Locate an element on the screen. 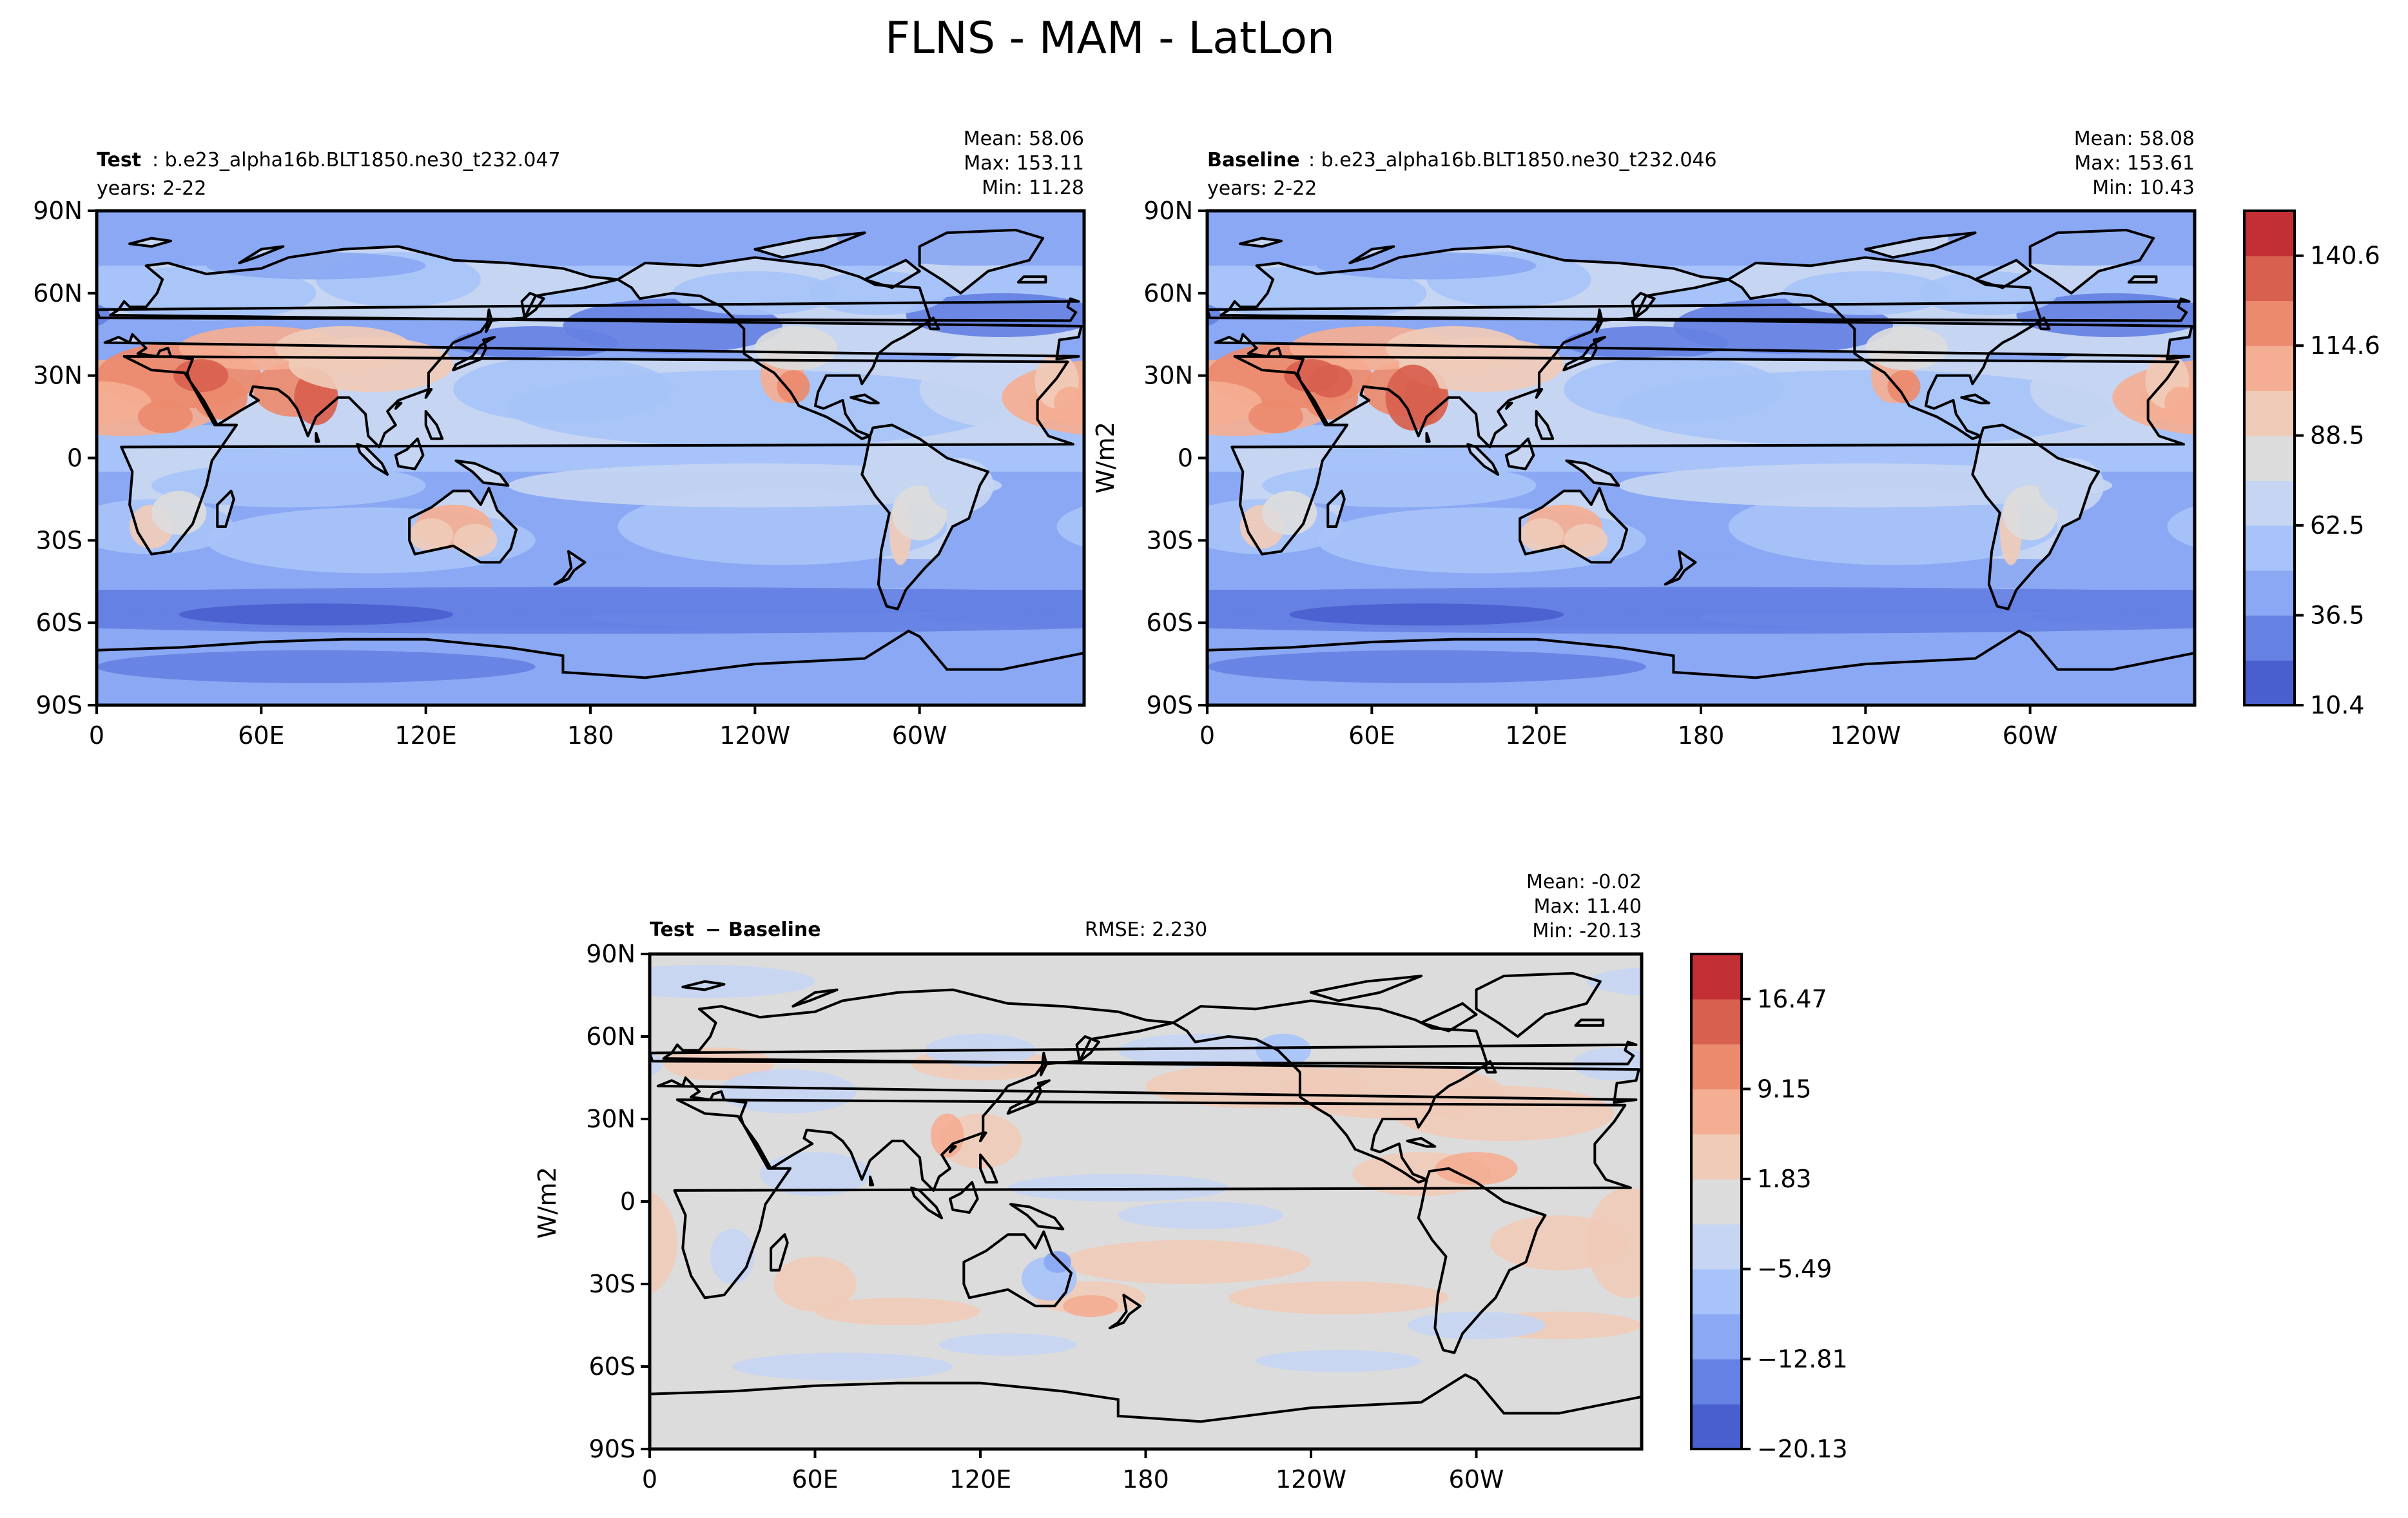 This screenshot has height=1518, width=2408. panel-baseline-map is located at coordinates (1701, 458).